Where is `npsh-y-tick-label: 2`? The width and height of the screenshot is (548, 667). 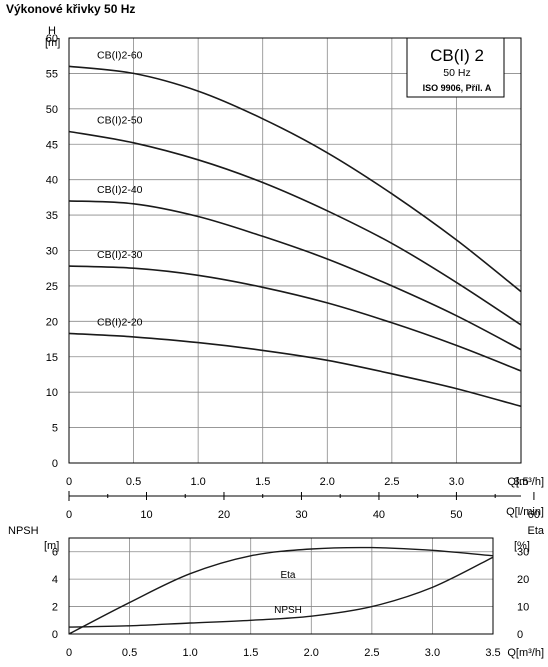 npsh-y-tick-label: 2 is located at coordinates (55, 608).